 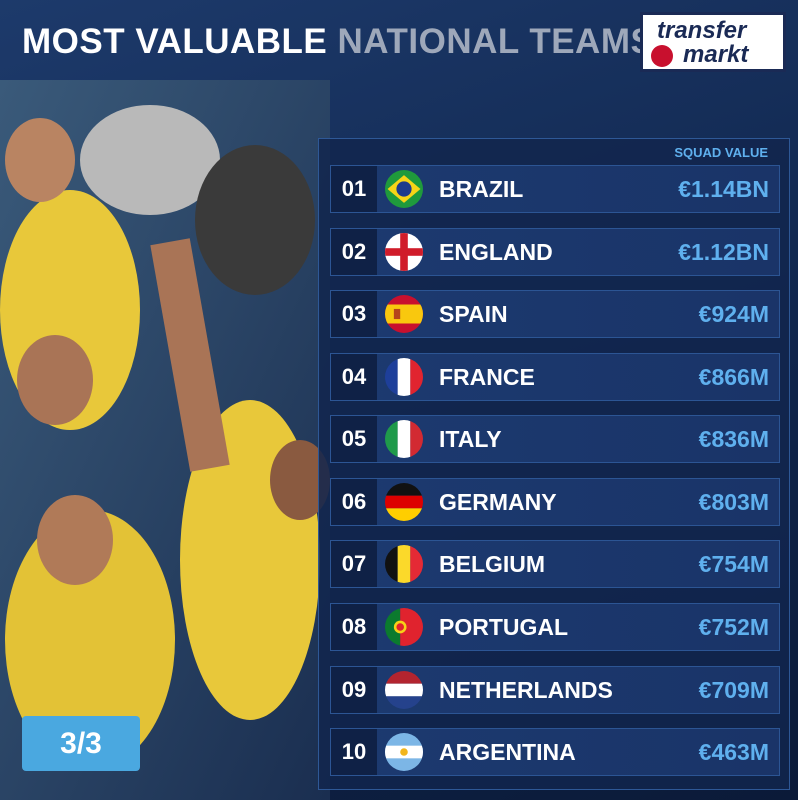 What do you see at coordinates (498, 502) in the screenshot?
I see `country: GERMANY` at bounding box center [498, 502].